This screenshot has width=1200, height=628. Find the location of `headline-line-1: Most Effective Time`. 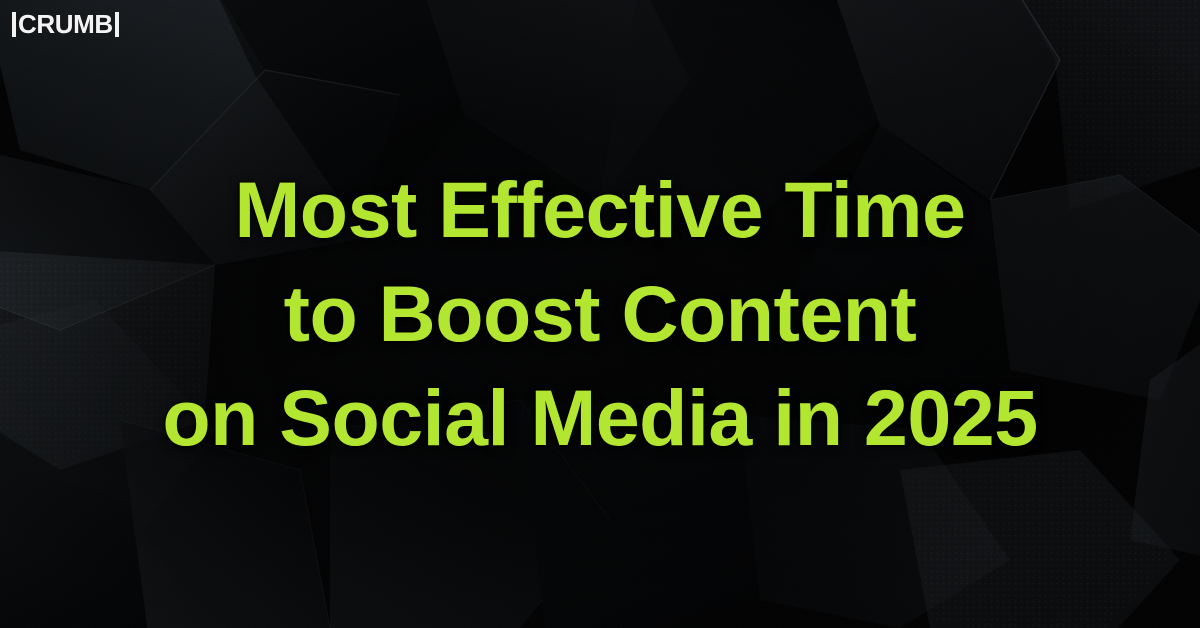

headline-line-1: Most Effective Time is located at coordinates (600, 209).